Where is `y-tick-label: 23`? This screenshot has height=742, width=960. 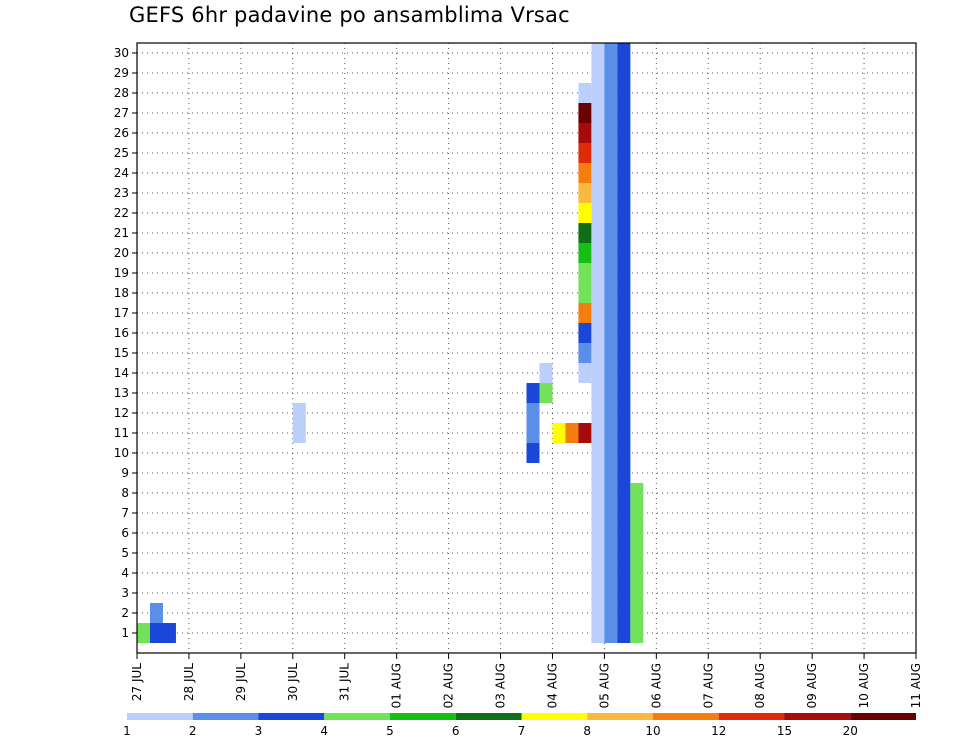
y-tick-label: 23 is located at coordinates (121, 193).